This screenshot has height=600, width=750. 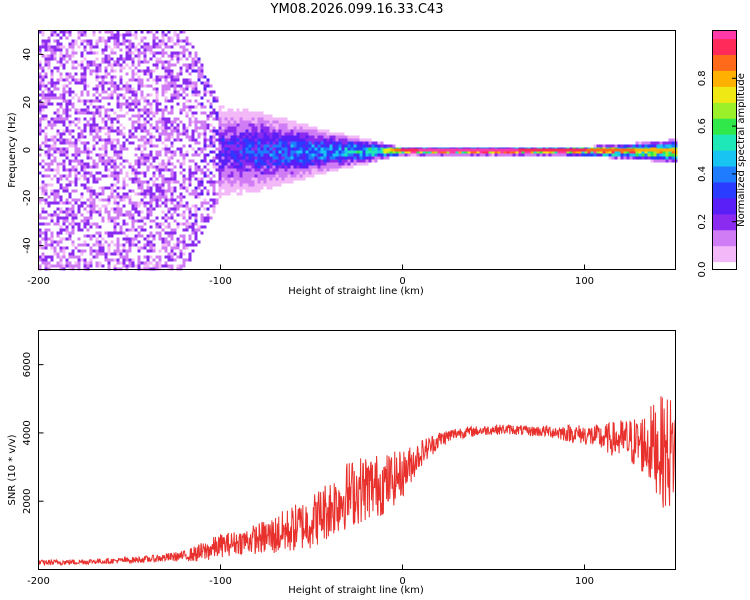 What do you see at coordinates (310, 275) in the screenshot?
I see `heatmap-x-ticks: -200 -100 0 100` at bounding box center [310, 275].